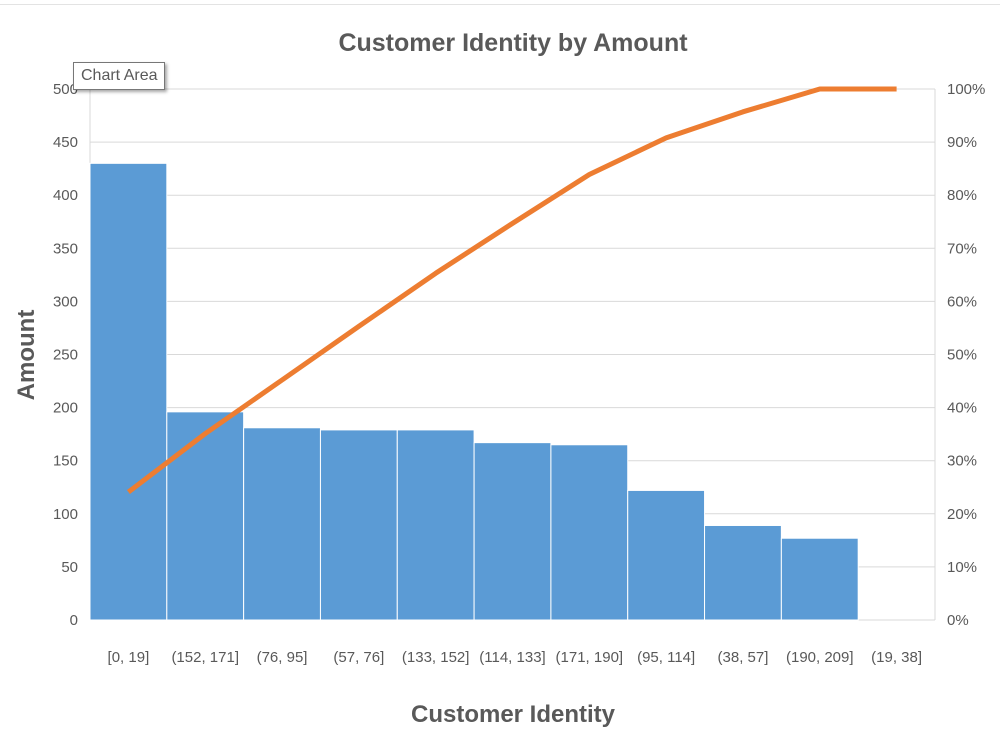 This screenshot has width=1000, height=750. I want to click on y2-tick-label: 0%, so click(958, 620).